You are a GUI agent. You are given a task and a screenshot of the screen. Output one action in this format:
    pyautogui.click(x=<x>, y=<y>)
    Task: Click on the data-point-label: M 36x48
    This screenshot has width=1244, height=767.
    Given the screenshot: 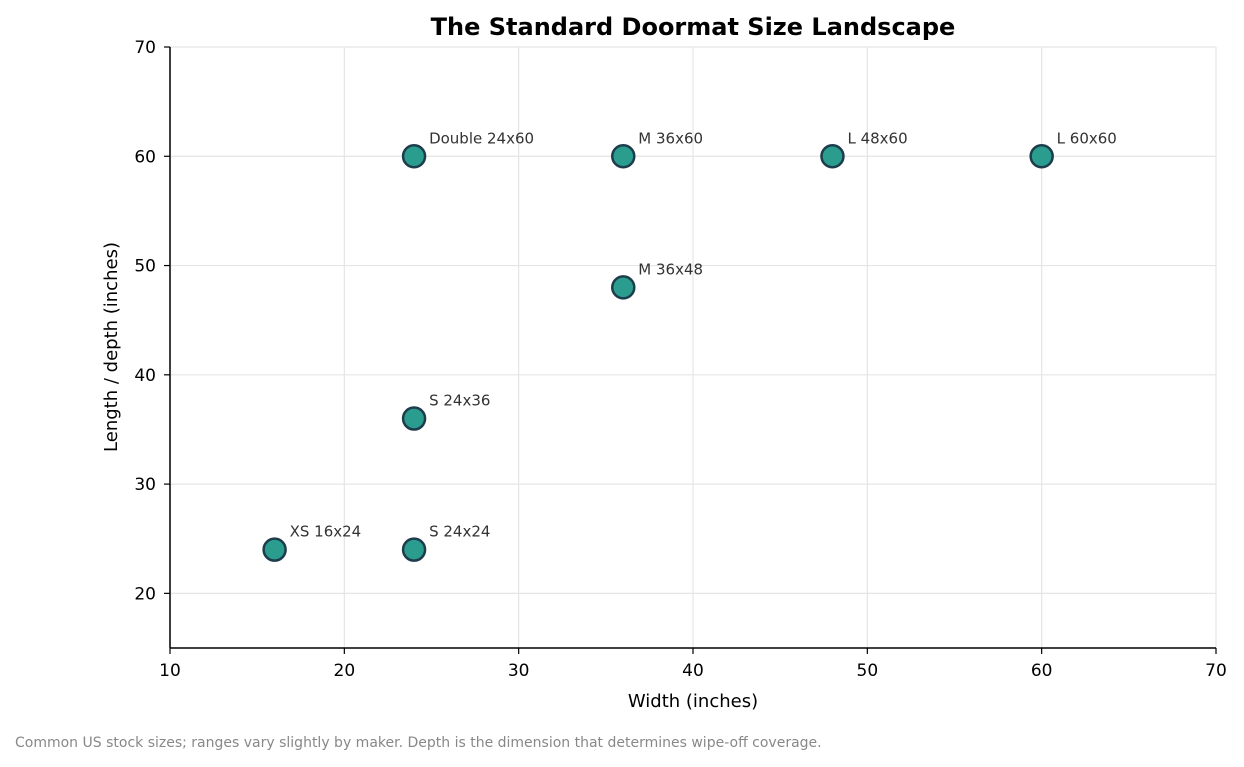 What is the action you would take?
    pyautogui.click(x=670, y=269)
    